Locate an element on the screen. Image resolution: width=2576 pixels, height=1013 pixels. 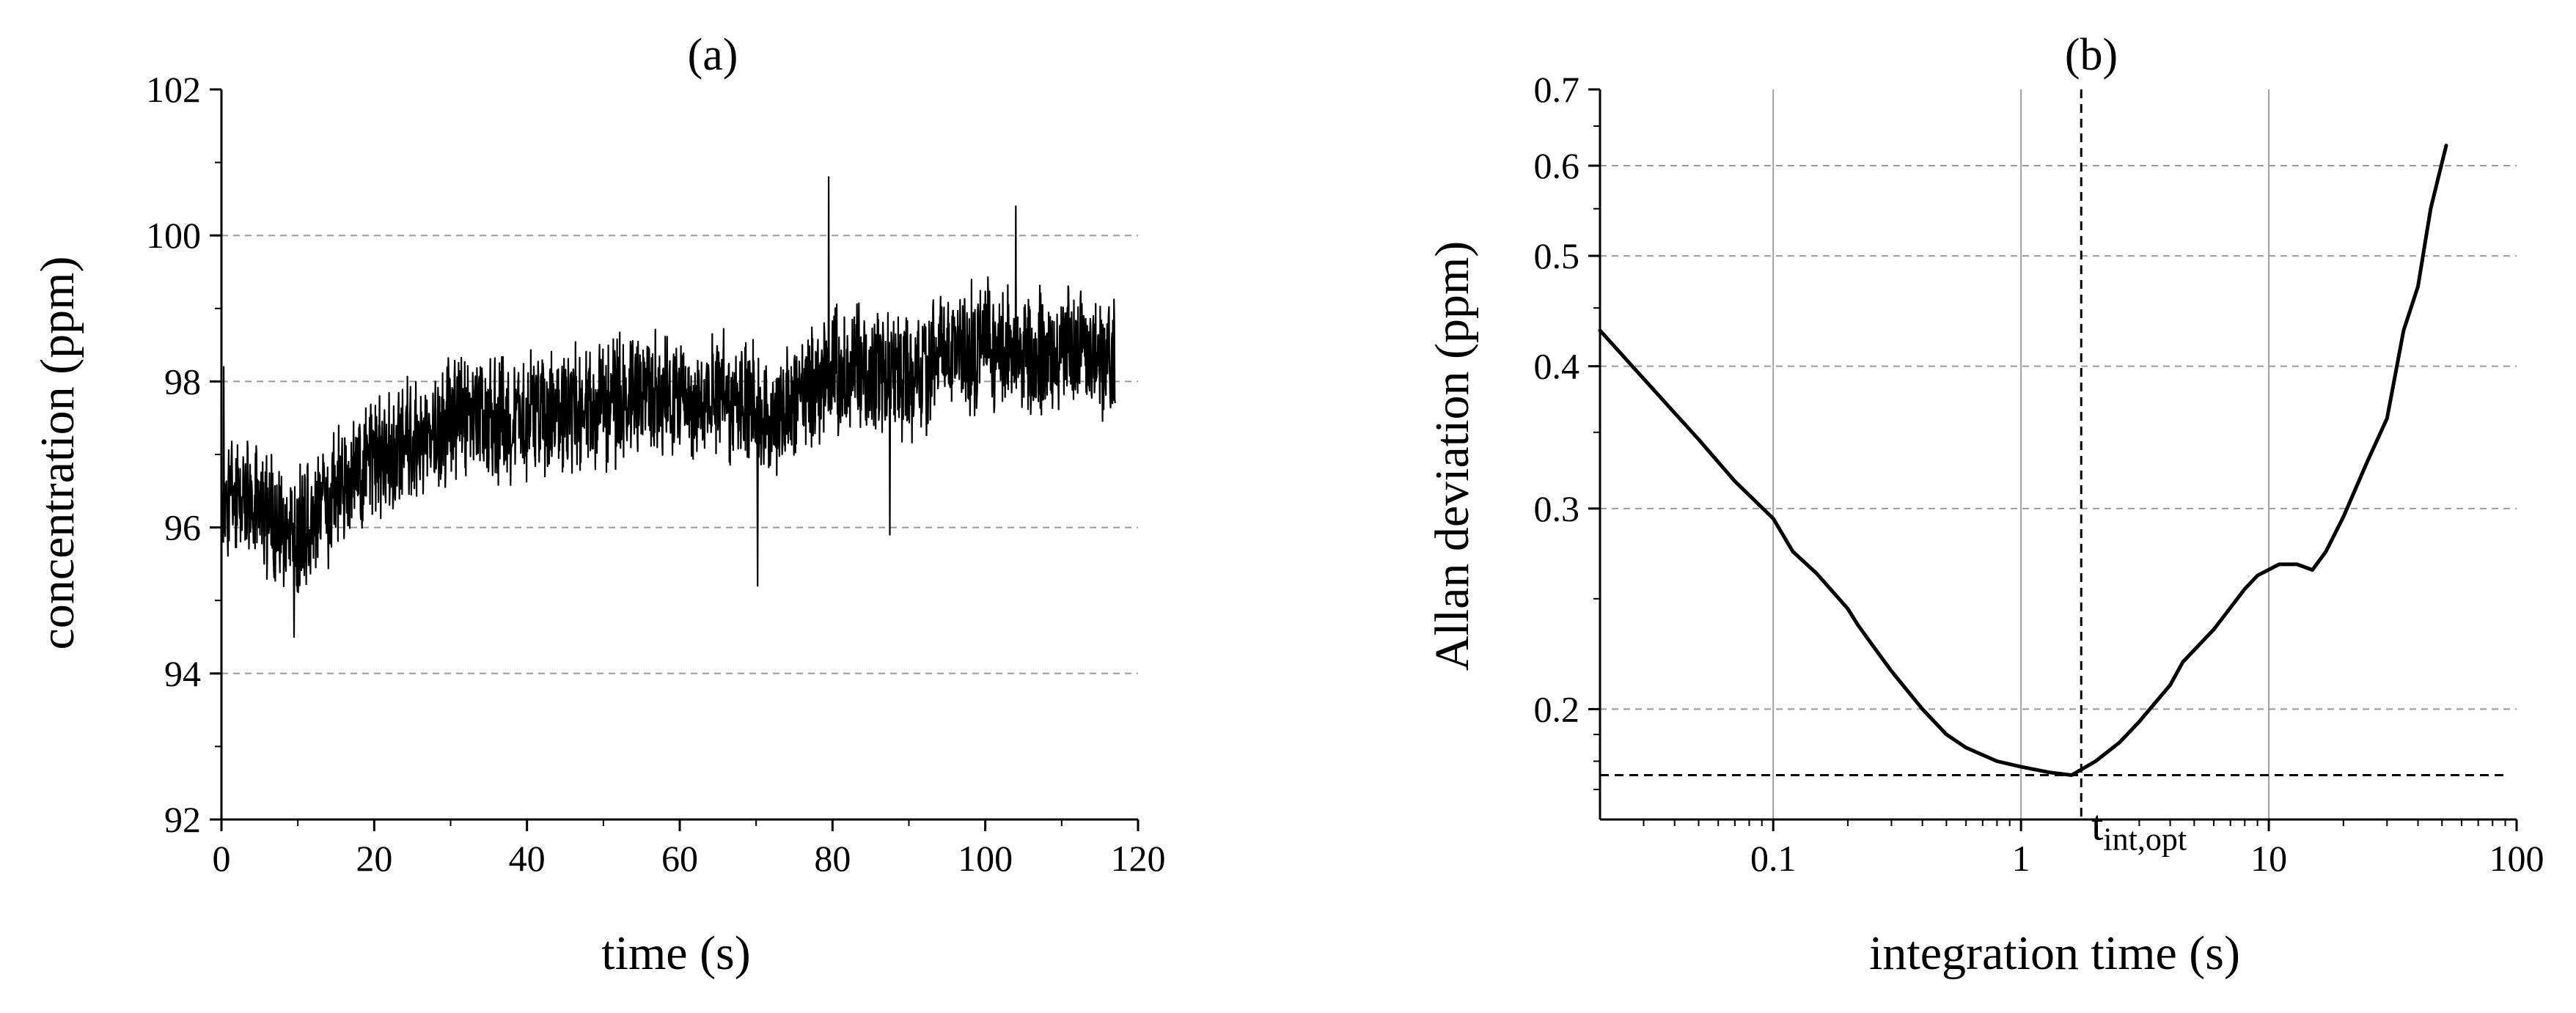
optimal-integration-time-annotation: tint,opt is located at coordinates (2139, 830).